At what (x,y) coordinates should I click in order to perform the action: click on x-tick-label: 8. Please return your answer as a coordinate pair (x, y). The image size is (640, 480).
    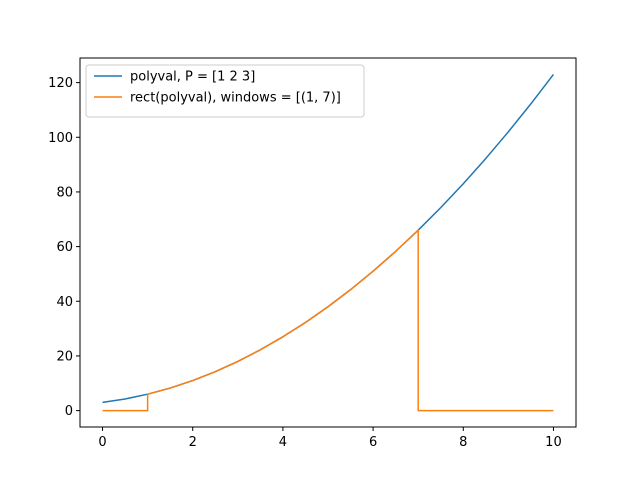
    Looking at the image, I should click on (463, 442).